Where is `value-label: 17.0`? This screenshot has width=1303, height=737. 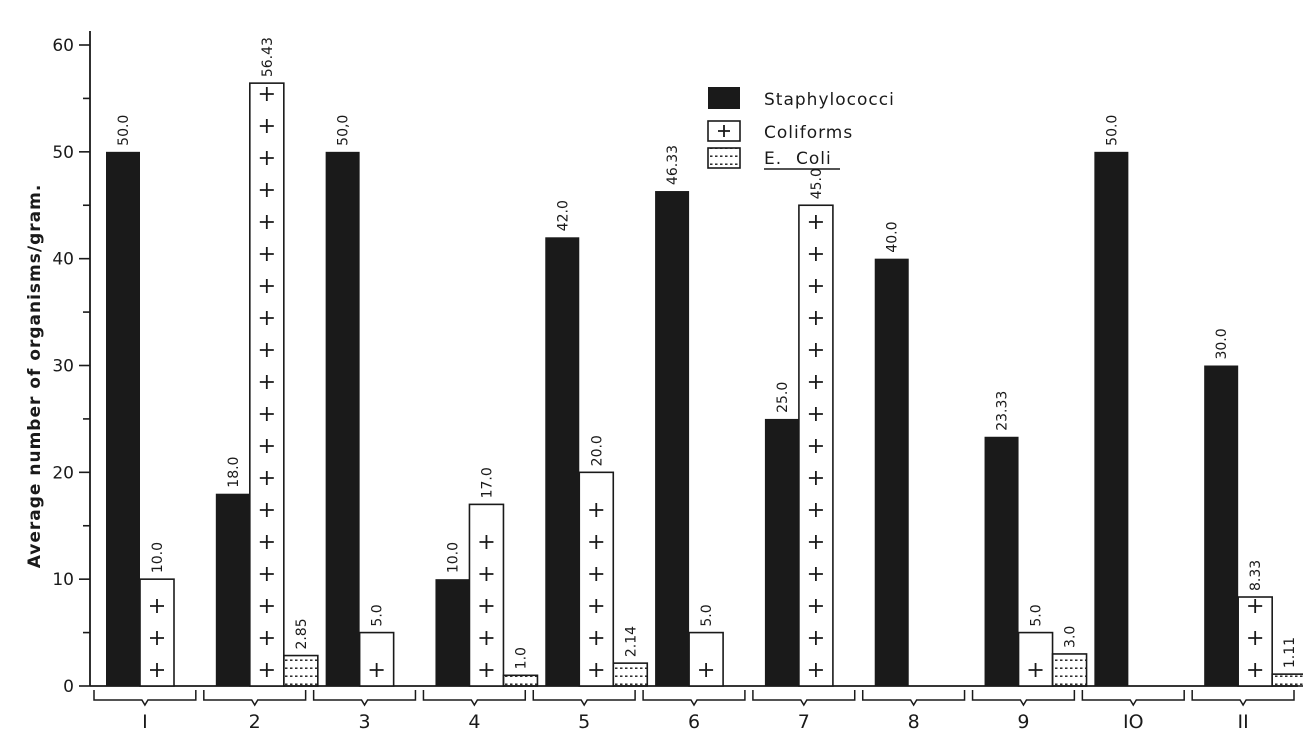
value-label: 17.0 is located at coordinates (487, 482).